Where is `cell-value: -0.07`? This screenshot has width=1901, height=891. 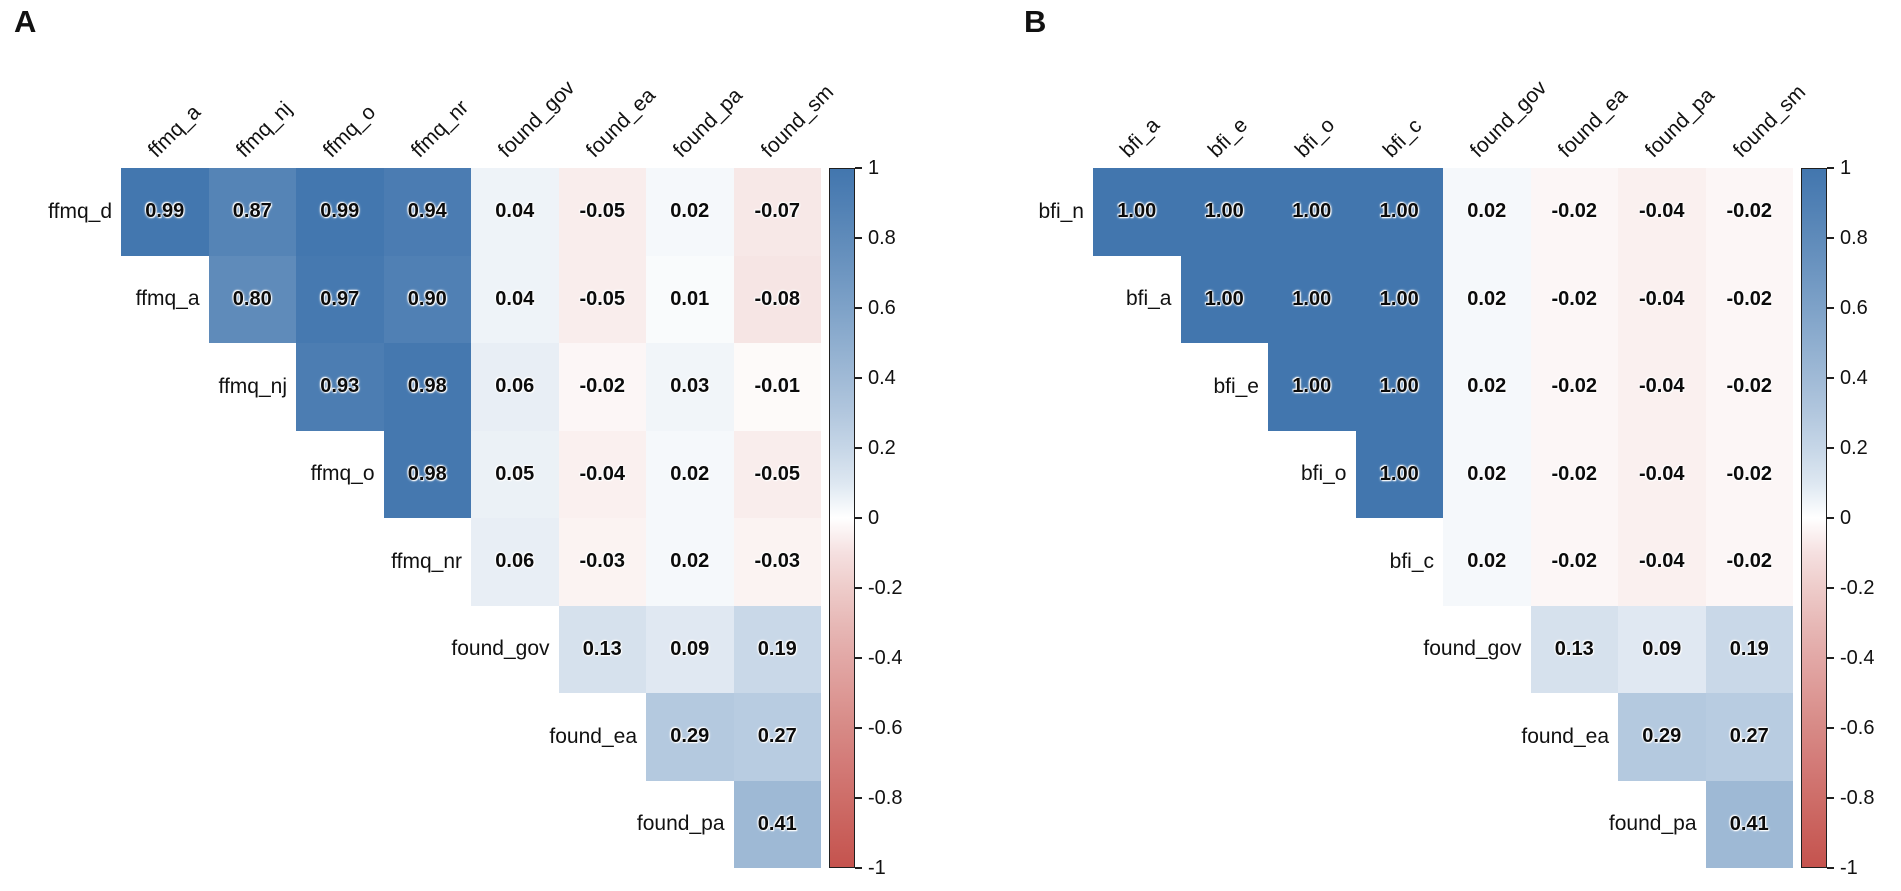
cell-value: -0.07 is located at coordinates (777, 211).